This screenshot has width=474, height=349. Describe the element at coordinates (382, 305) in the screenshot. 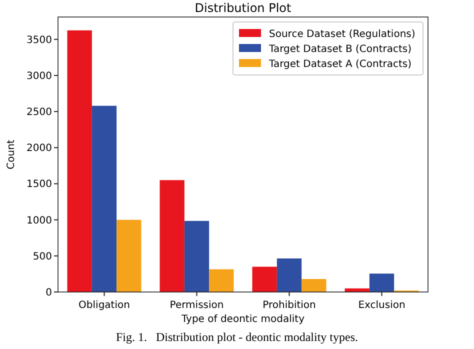

I see `x-tick-label: Exclusion` at that location.